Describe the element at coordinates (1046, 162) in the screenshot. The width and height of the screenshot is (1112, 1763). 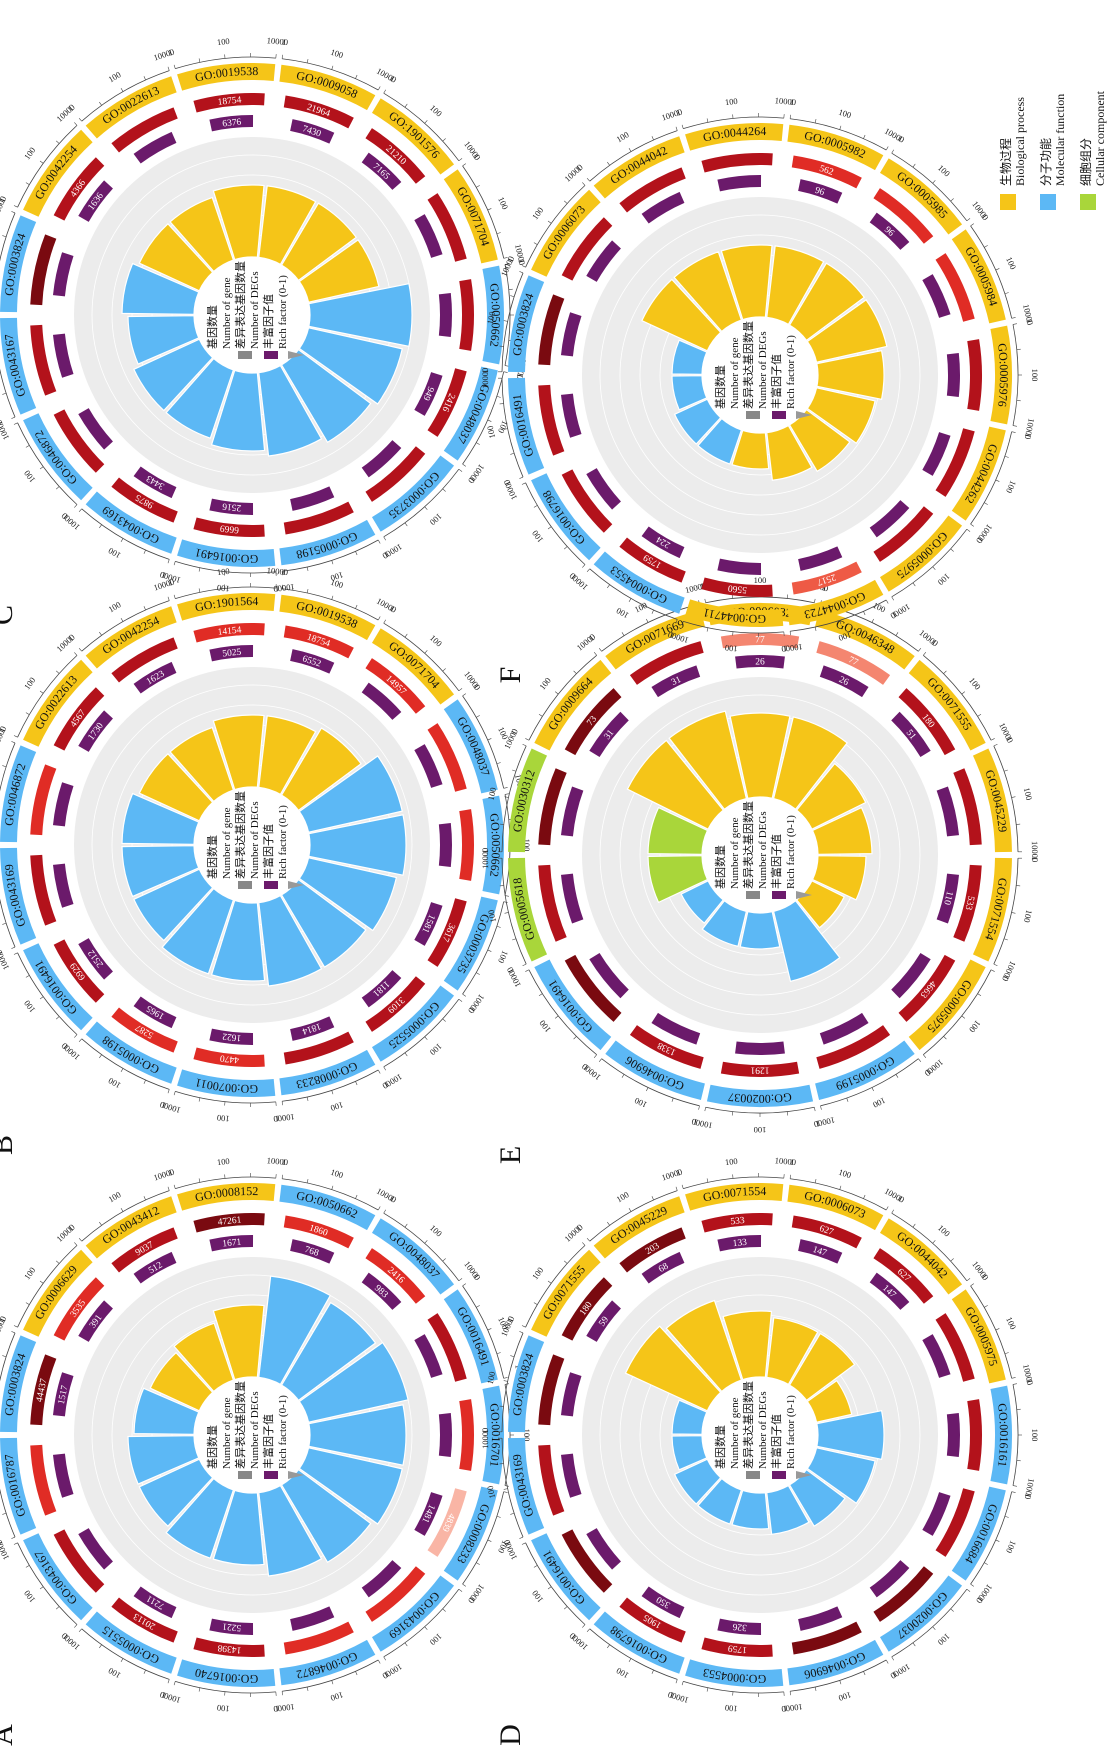
I see `legend-label-cn: 分子功能` at that location.